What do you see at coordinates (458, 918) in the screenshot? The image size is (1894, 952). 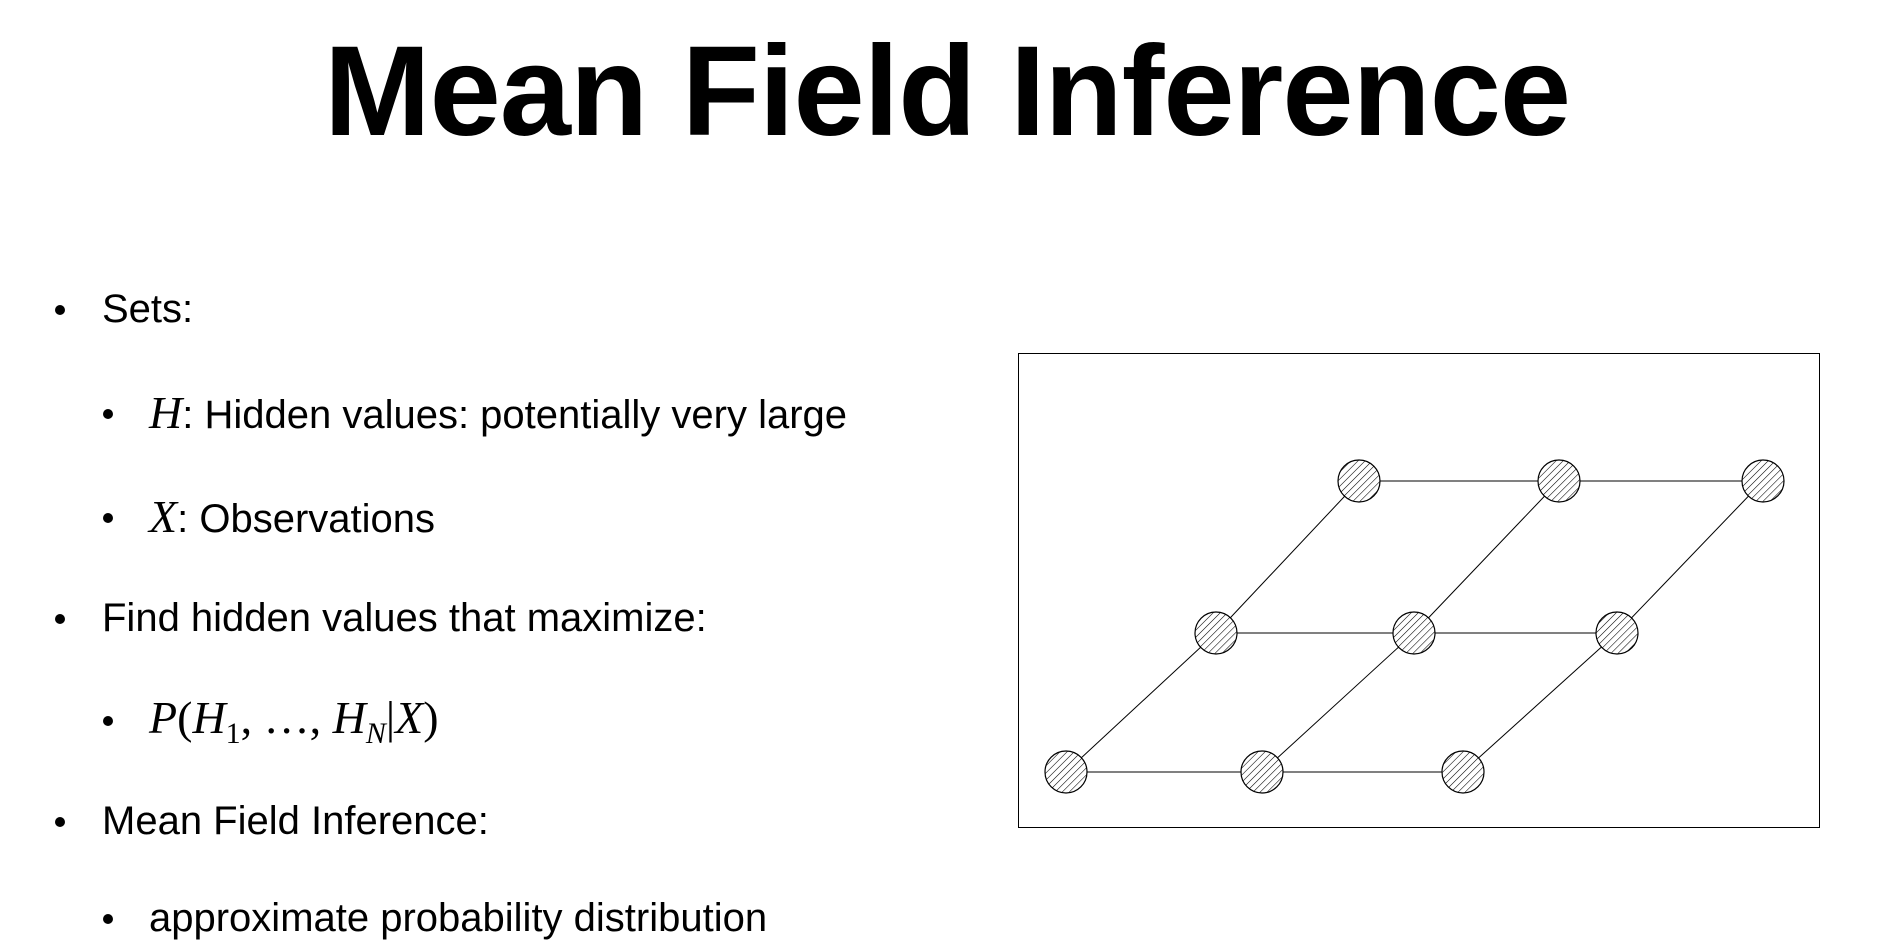 I see `bullet-text: approximate probability distribution` at bounding box center [458, 918].